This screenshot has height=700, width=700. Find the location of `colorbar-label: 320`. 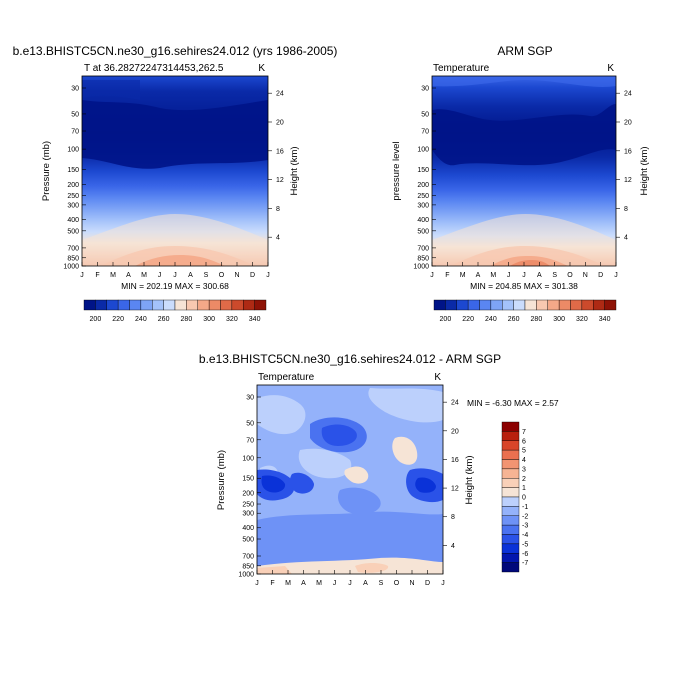

colorbar-label: 320 is located at coordinates (232, 319).